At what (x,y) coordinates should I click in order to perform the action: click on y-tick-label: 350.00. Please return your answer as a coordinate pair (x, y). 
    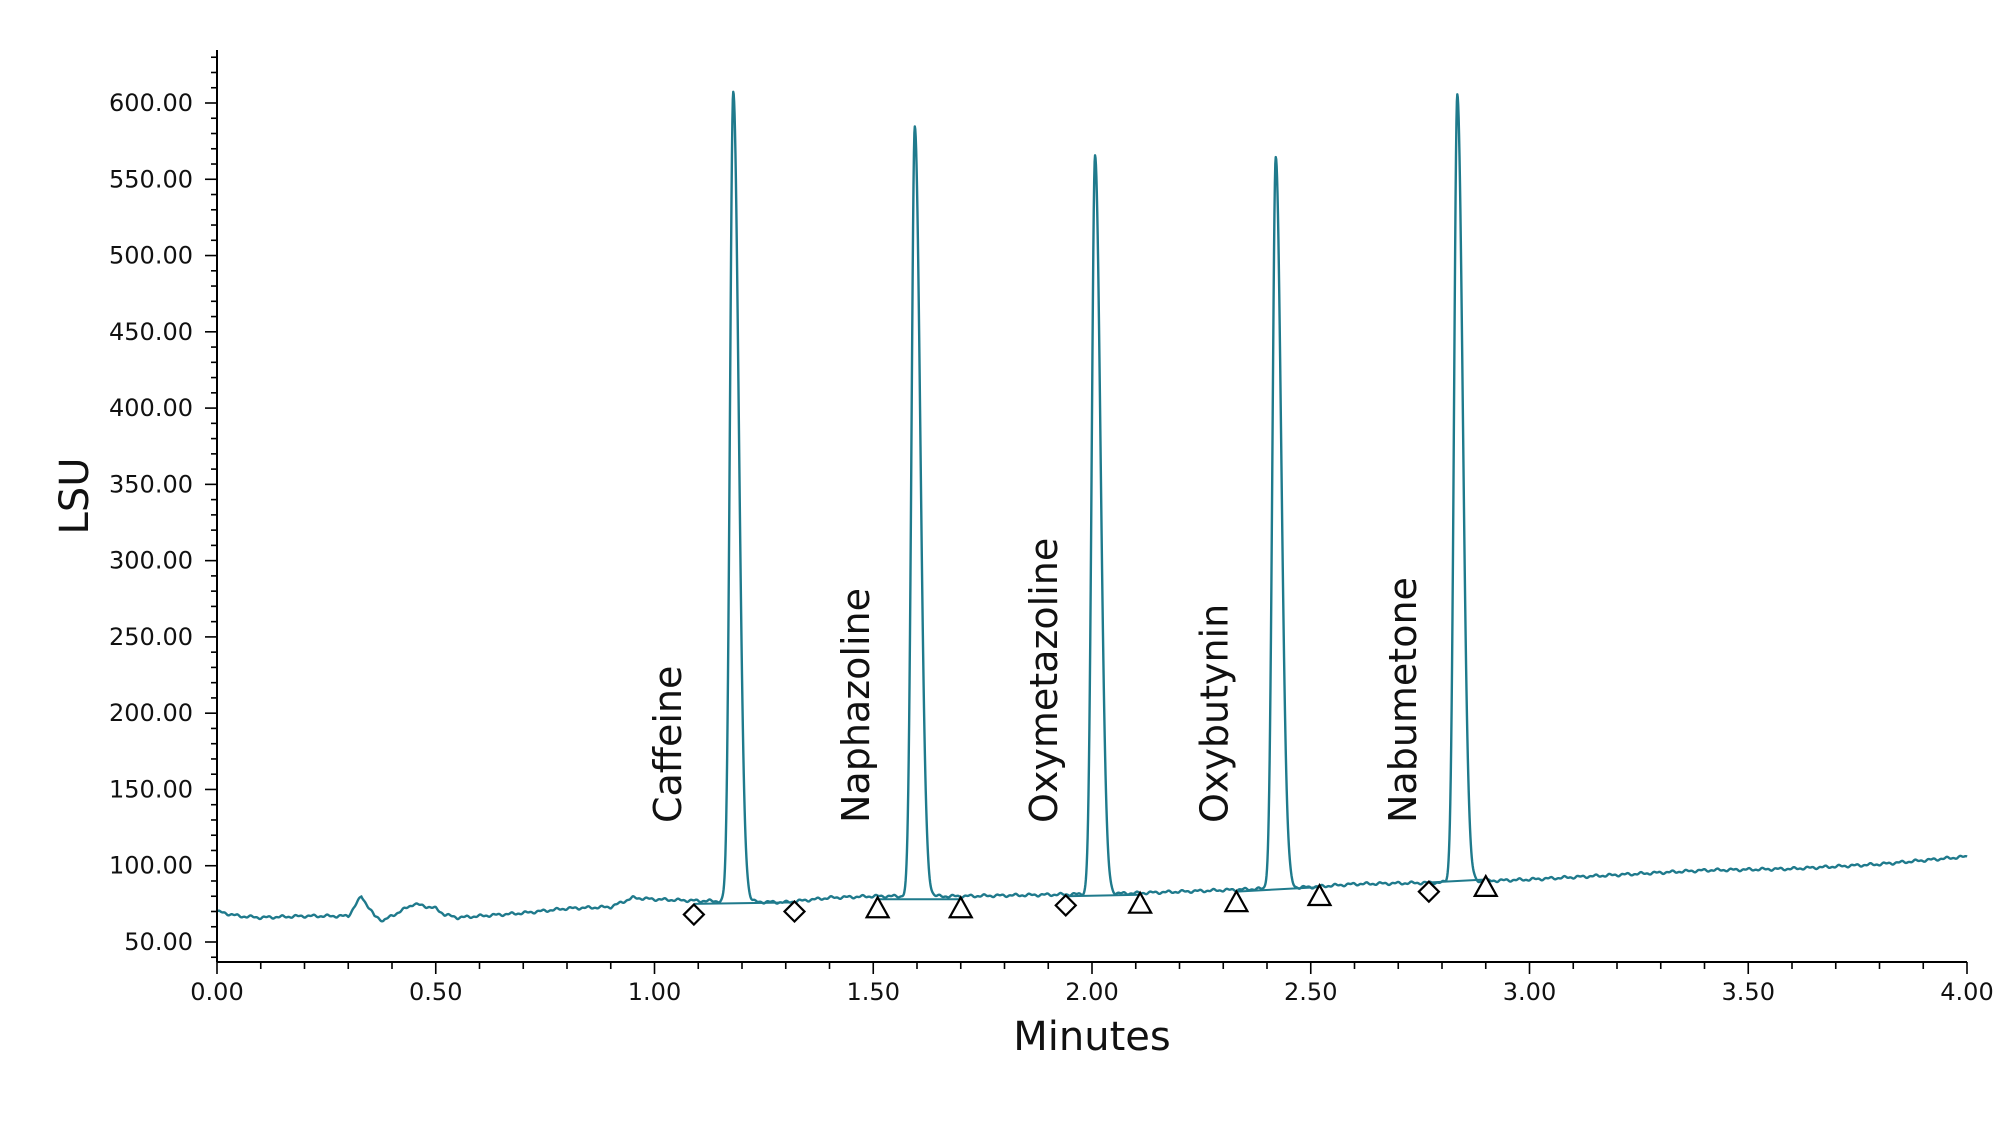
    Looking at the image, I should click on (151, 484).